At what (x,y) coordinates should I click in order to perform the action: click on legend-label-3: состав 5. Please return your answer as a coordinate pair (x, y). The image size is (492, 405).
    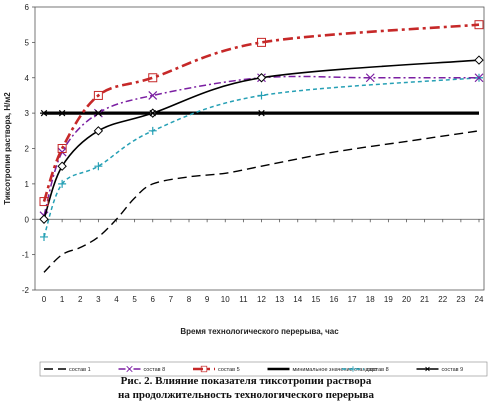
    Looking at the image, I should click on (229, 370).